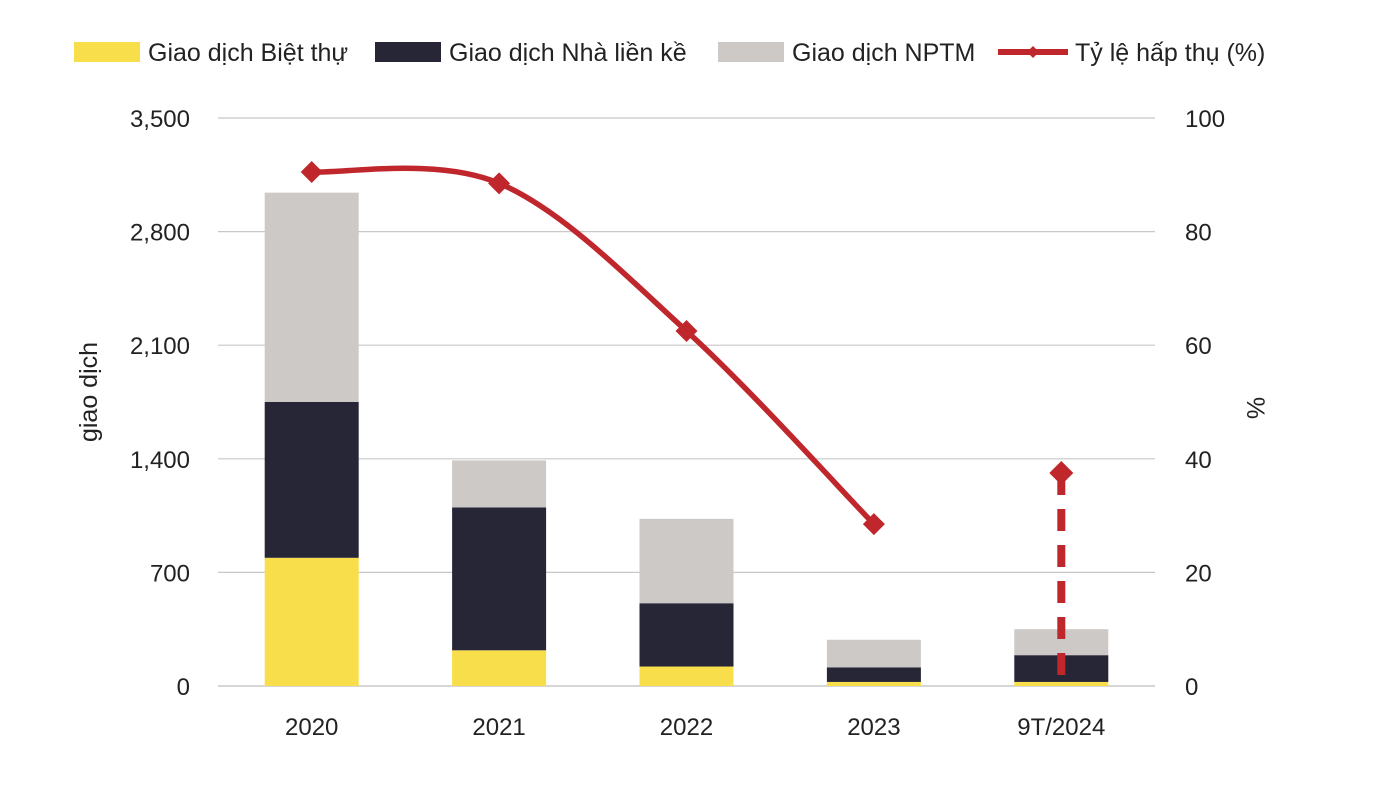 This screenshot has height=788, width=1390. What do you see at coordinates (1198, 346) in the screenshot?
I see `y-tick-right-label: 60` at bounding box center [1198, 346].